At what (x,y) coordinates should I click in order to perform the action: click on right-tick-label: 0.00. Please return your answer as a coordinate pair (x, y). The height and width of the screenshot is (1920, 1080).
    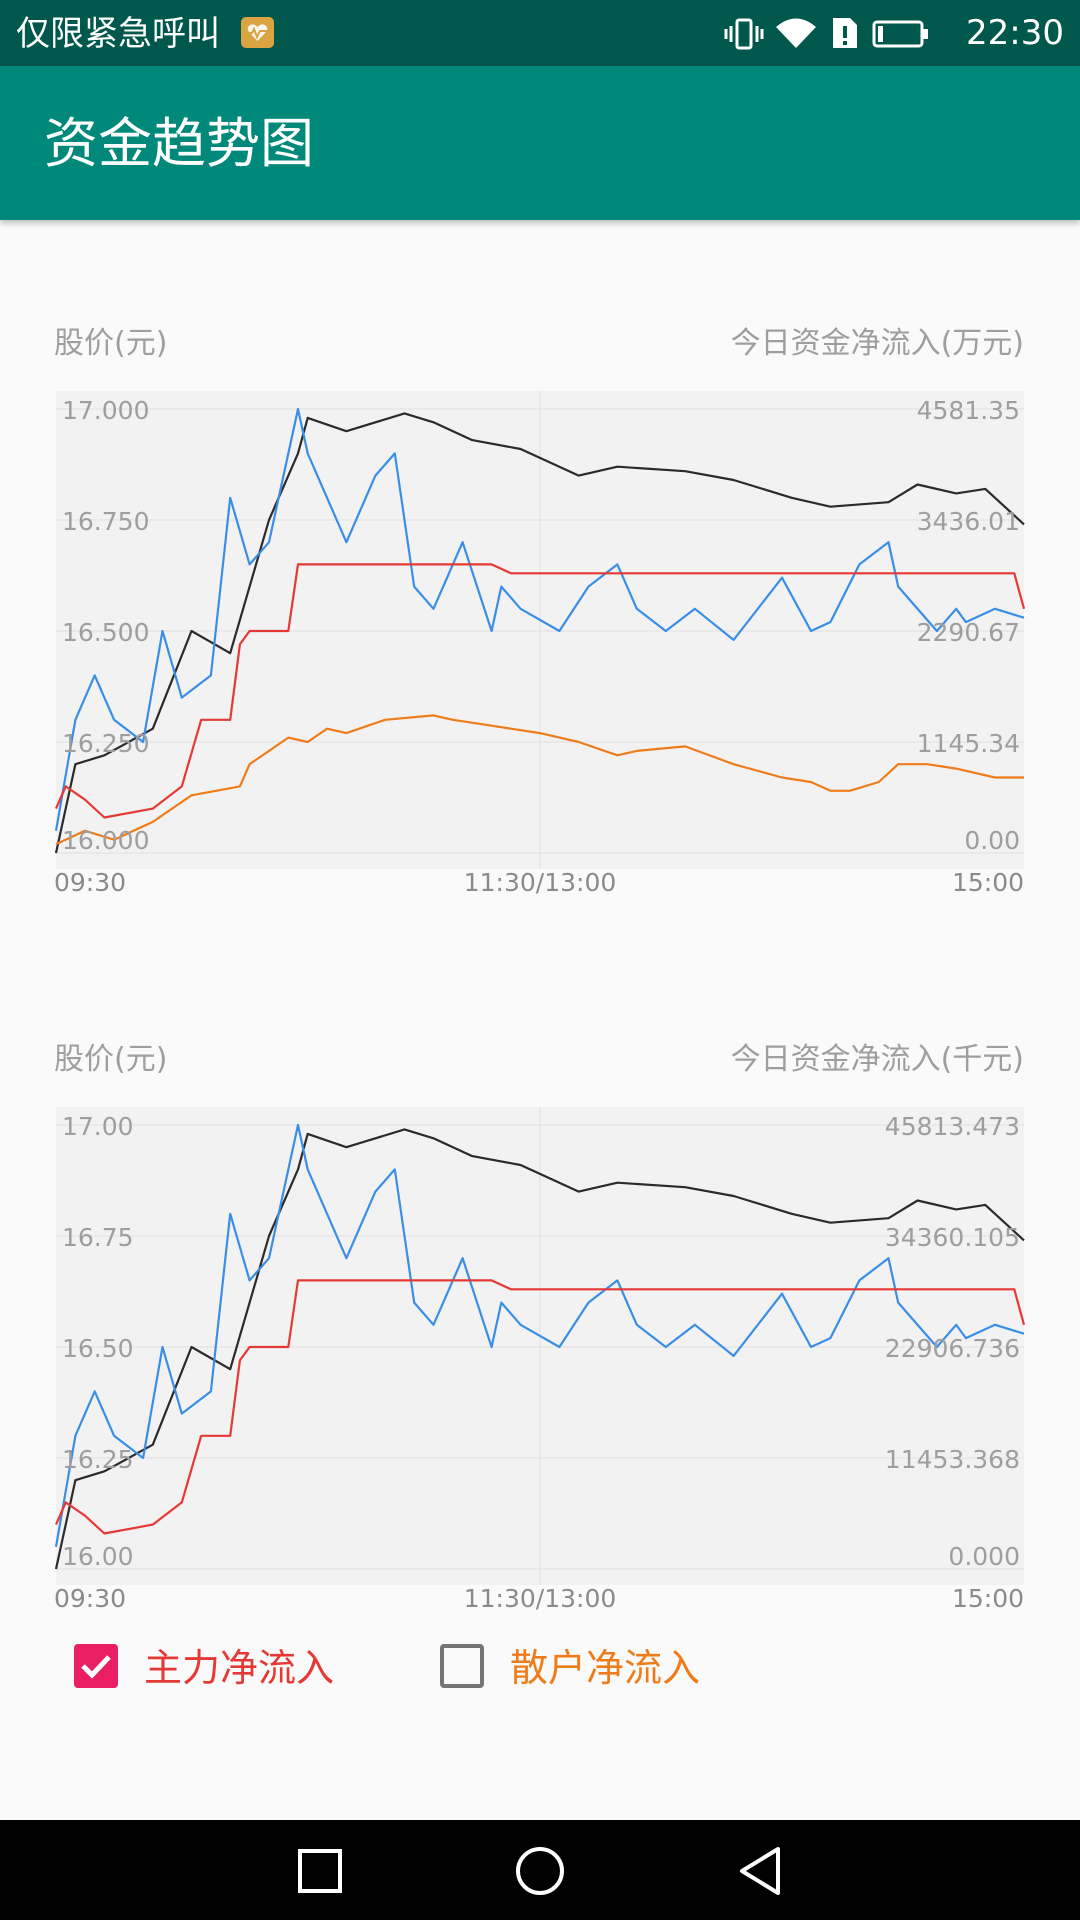
    Looking at the image, I should click on (992, 840).